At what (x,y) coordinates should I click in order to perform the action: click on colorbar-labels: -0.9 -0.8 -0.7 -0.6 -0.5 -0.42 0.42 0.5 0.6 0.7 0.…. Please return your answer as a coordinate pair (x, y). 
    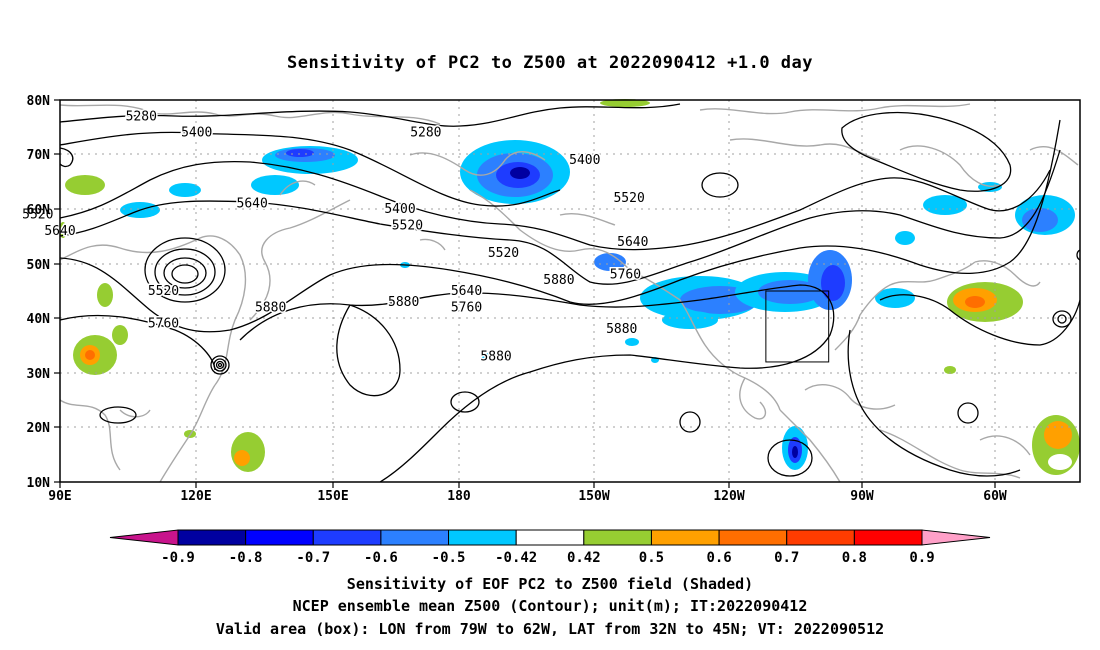
    Looking at the image, I should click on (548, 558).